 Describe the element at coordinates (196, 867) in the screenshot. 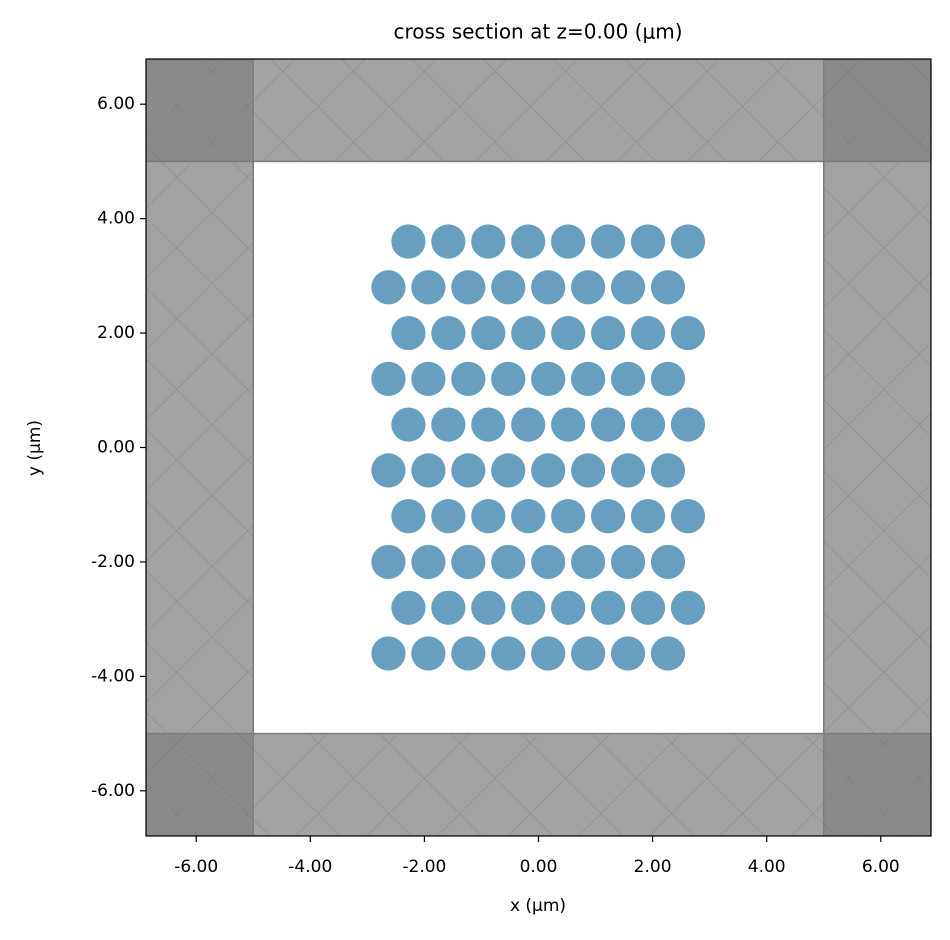

I see `x-tick-label: -6.00` at that location.